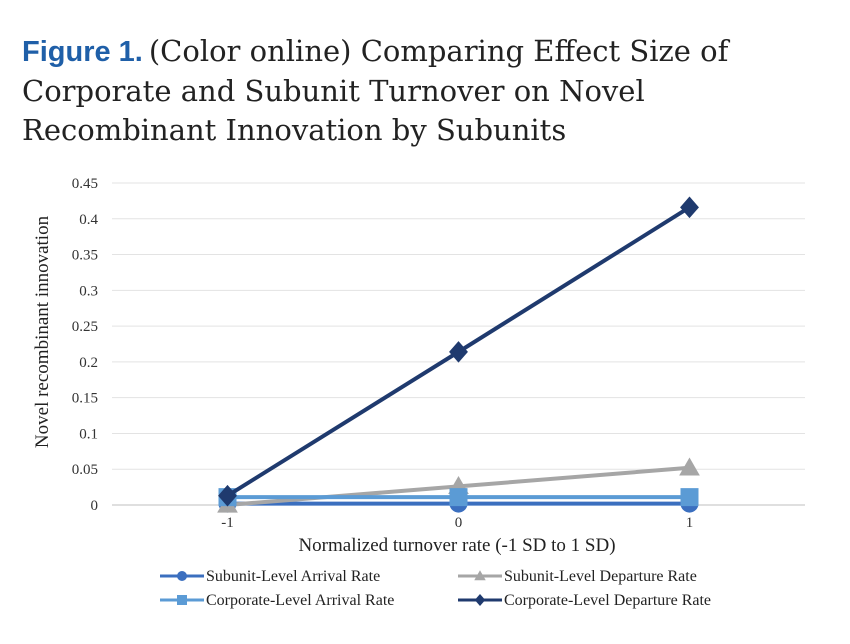 The image size is (850, 644). Describe the element at coordinates (85, 184) in the screenshot. I see `y-tick-label: 0.45` at that location.